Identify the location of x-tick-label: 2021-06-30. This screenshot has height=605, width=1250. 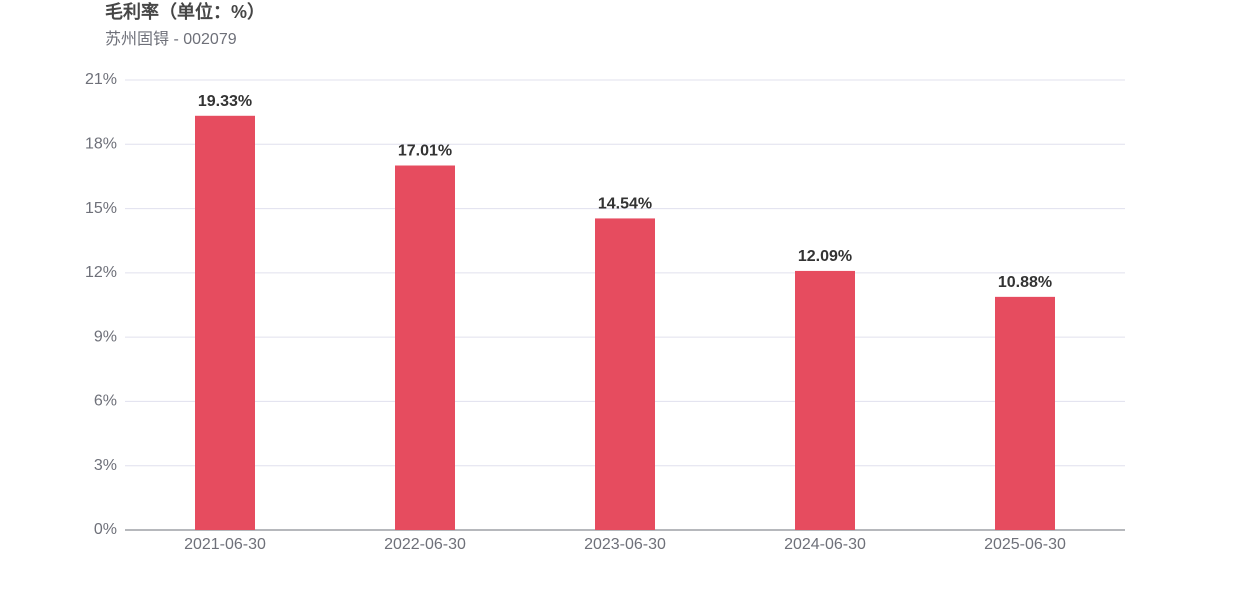
(225, 544).